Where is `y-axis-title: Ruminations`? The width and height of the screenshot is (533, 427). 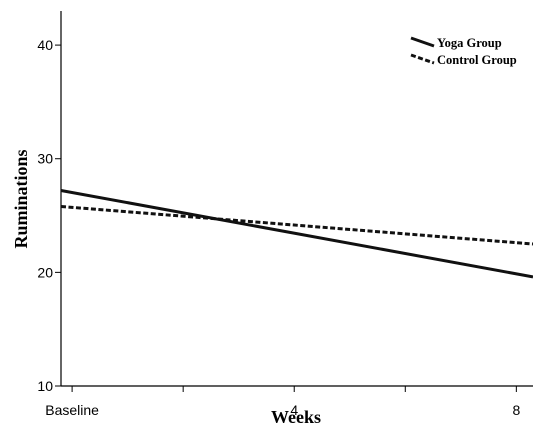
y-axis-title: Ruminations is located at coordinates (21, 198).